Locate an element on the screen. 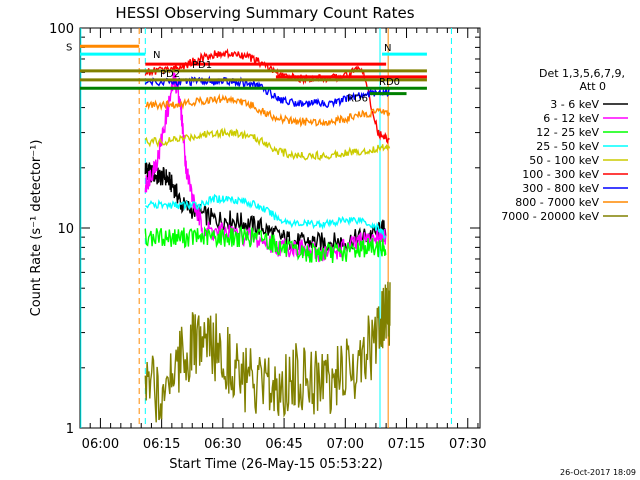 The image size is (640, 480). x-tick-label: 06:15 is located at coordinates (161, 444).